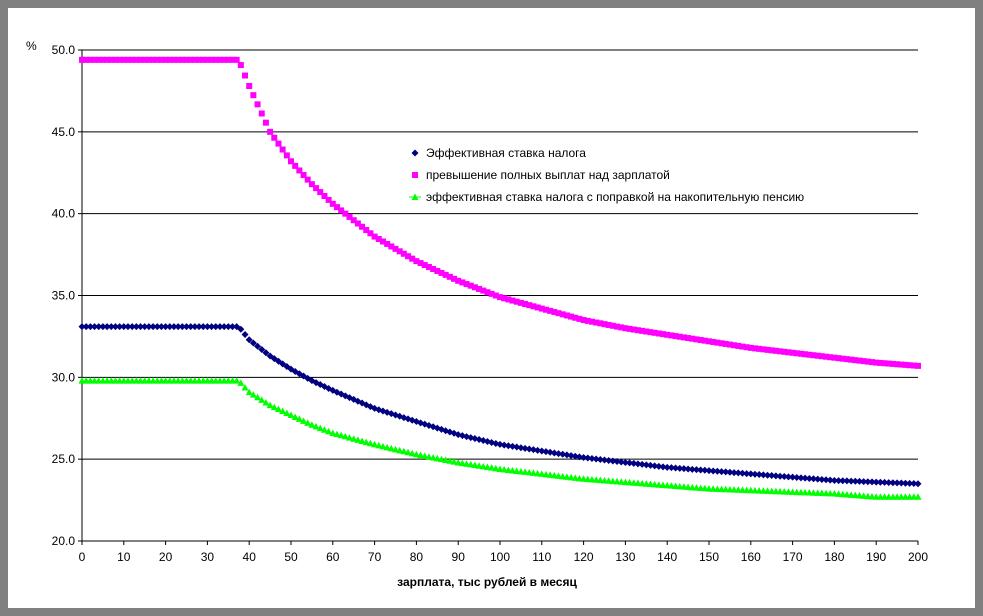 This screenshot has width=983, height=616. What do you see at coordinates (64, 296) in the screenshot?
I see `y-tick-label: 35.0` at bounding box center [64, 296].